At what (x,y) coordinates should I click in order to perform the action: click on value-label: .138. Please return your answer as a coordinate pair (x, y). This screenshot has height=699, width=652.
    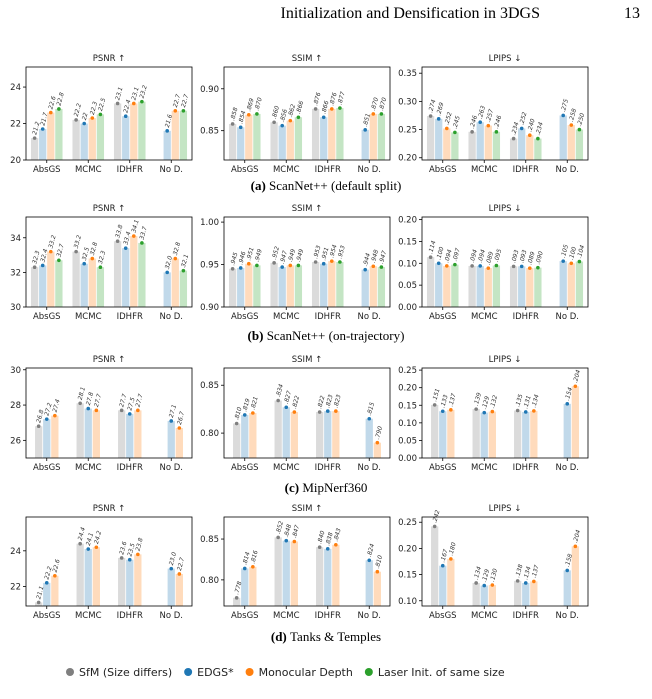
    Looking at the image, I should click on (519, 570).